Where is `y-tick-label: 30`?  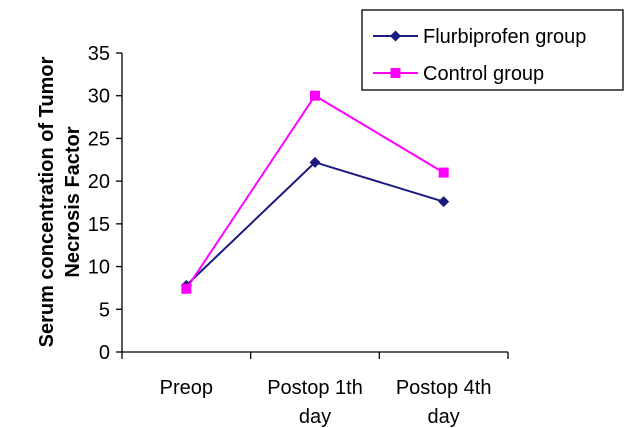
y-tick-label: 30 is located at coordinates (99, 97).